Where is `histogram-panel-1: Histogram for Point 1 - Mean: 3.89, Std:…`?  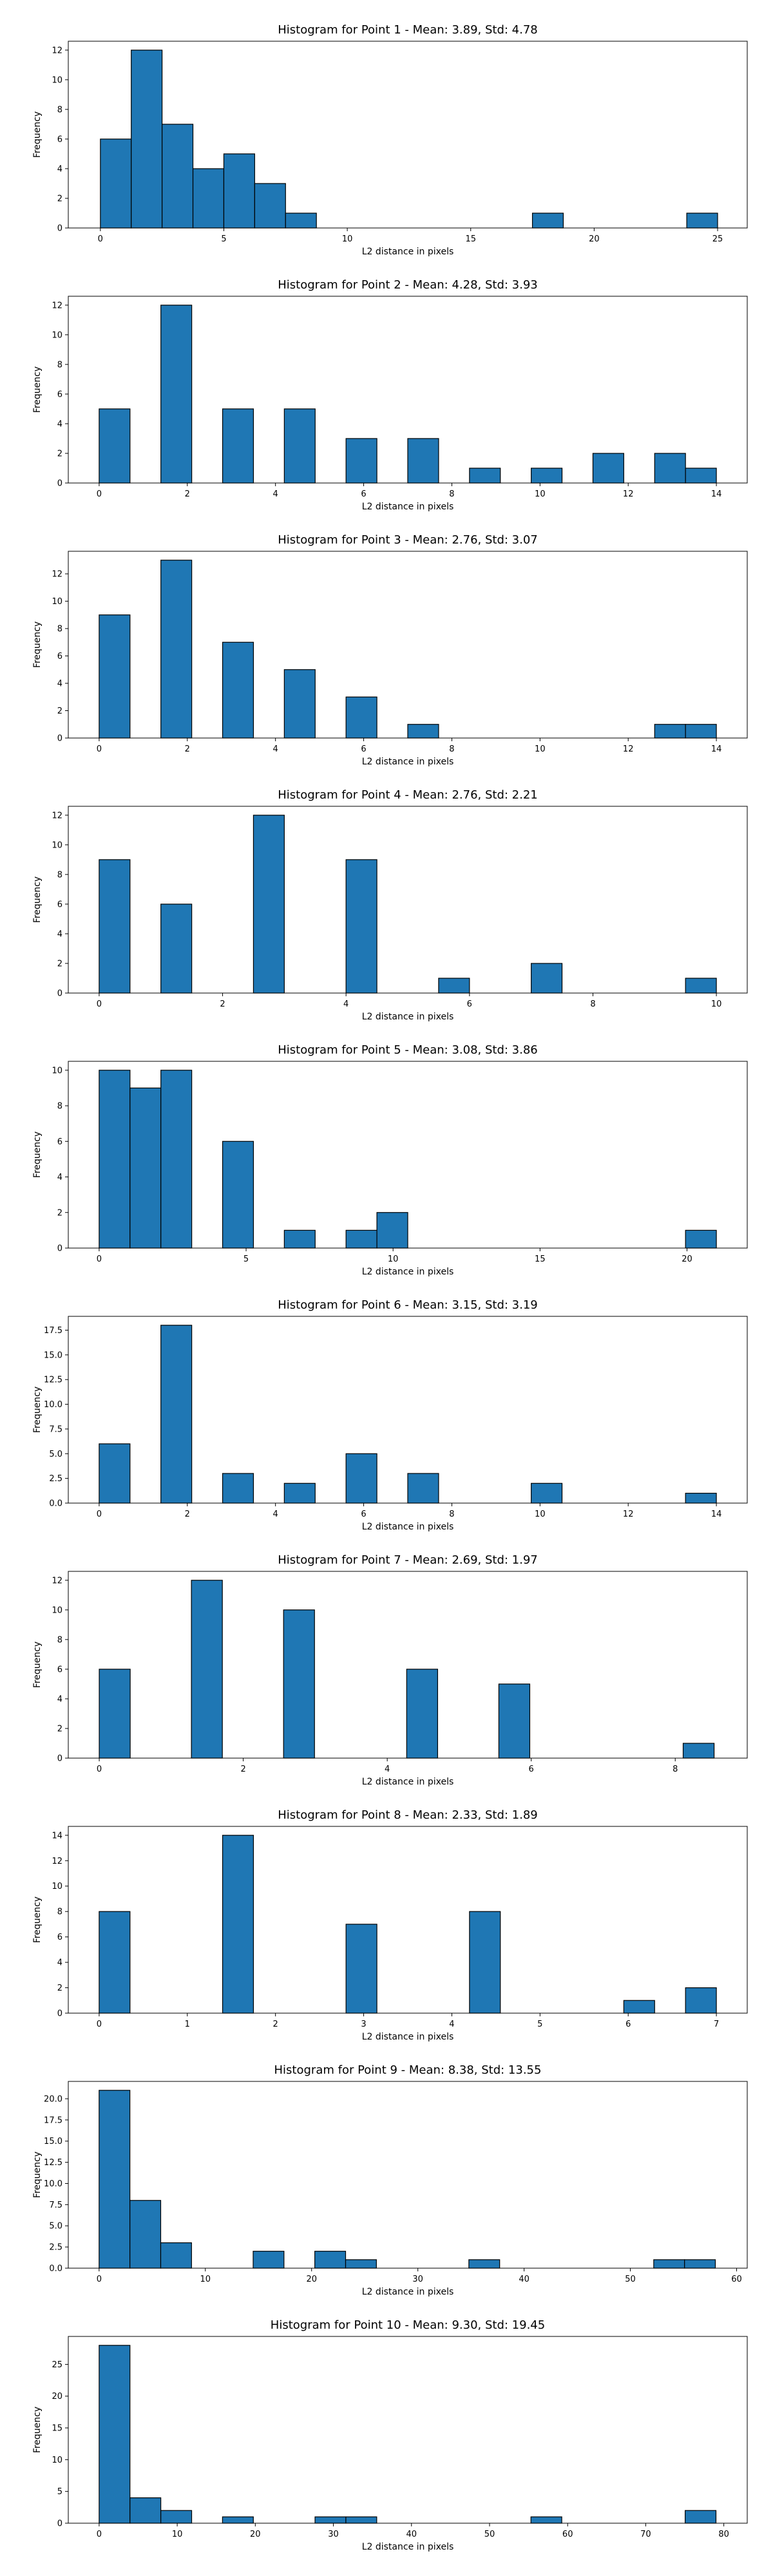
histogram-panel-1: Histogram for Point 1 - Mean: 3.89, Std:… is located at coordinates (386, 130).